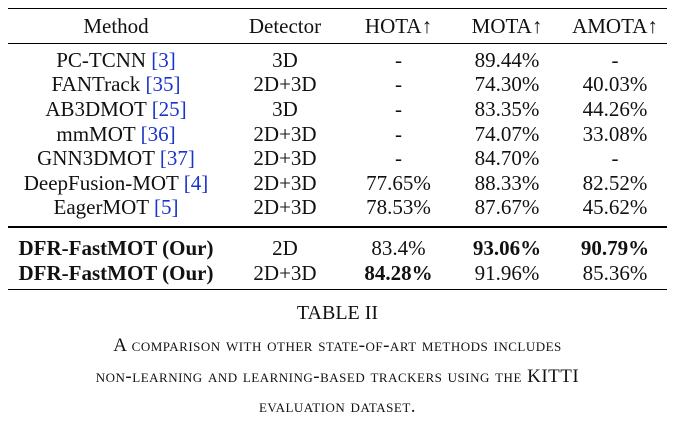 The height and width of the screenshot is (421, 675). Describe the element at coordinates (615, 207) in the screenshot. I see `amota-cell: 45.62%` at that location.